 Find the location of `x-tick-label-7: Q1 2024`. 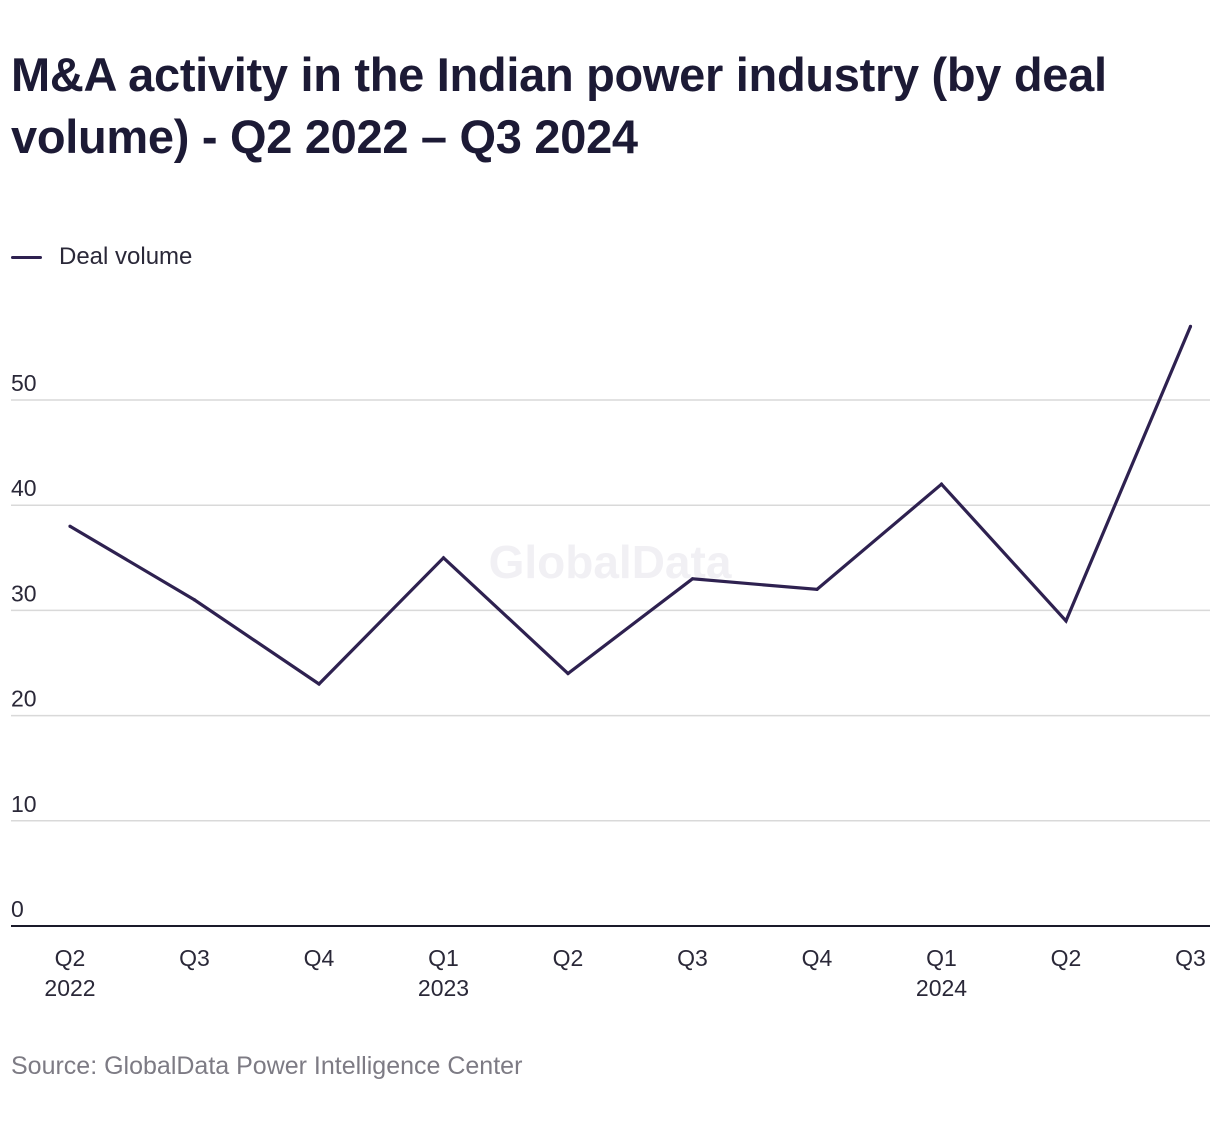

x-tick-label-7: Q1 2024 is located at coordinates (941, 973).